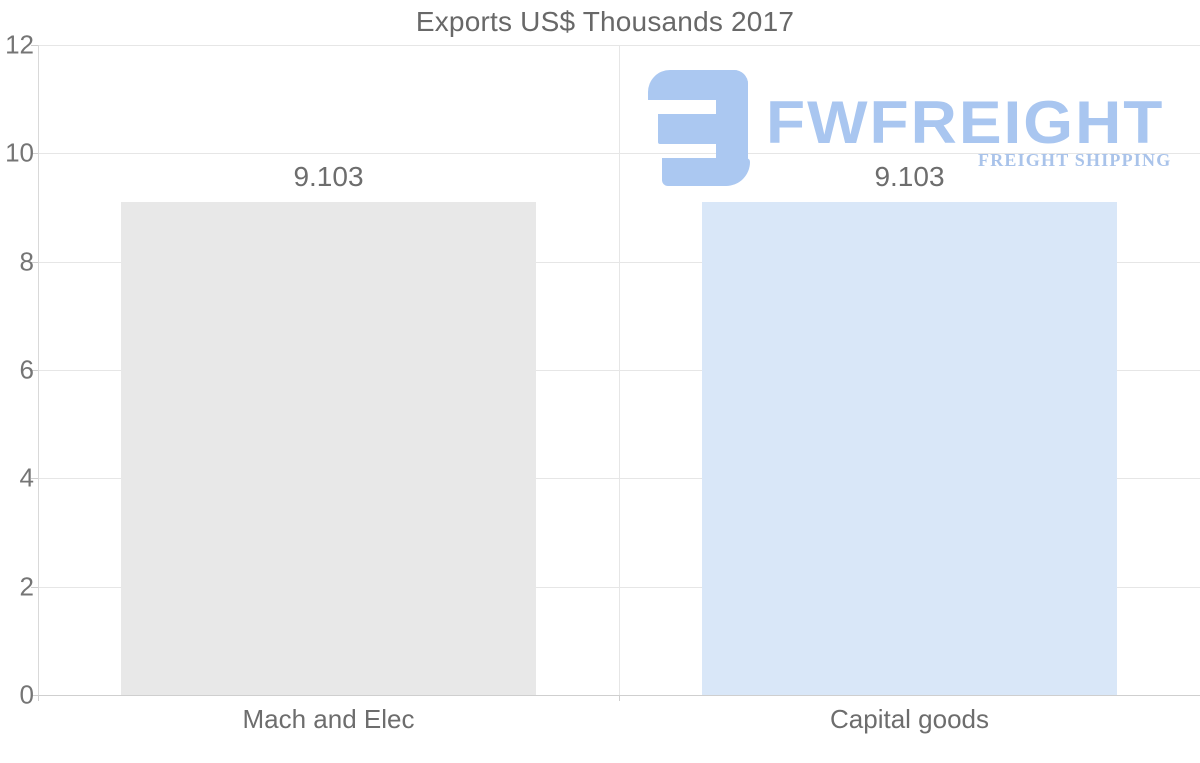 This screenshot has width=1200, height=763. Describe the element at coordinates (26, 586) in the screenshot. I see `y-tick-label-2: 2` at that location.